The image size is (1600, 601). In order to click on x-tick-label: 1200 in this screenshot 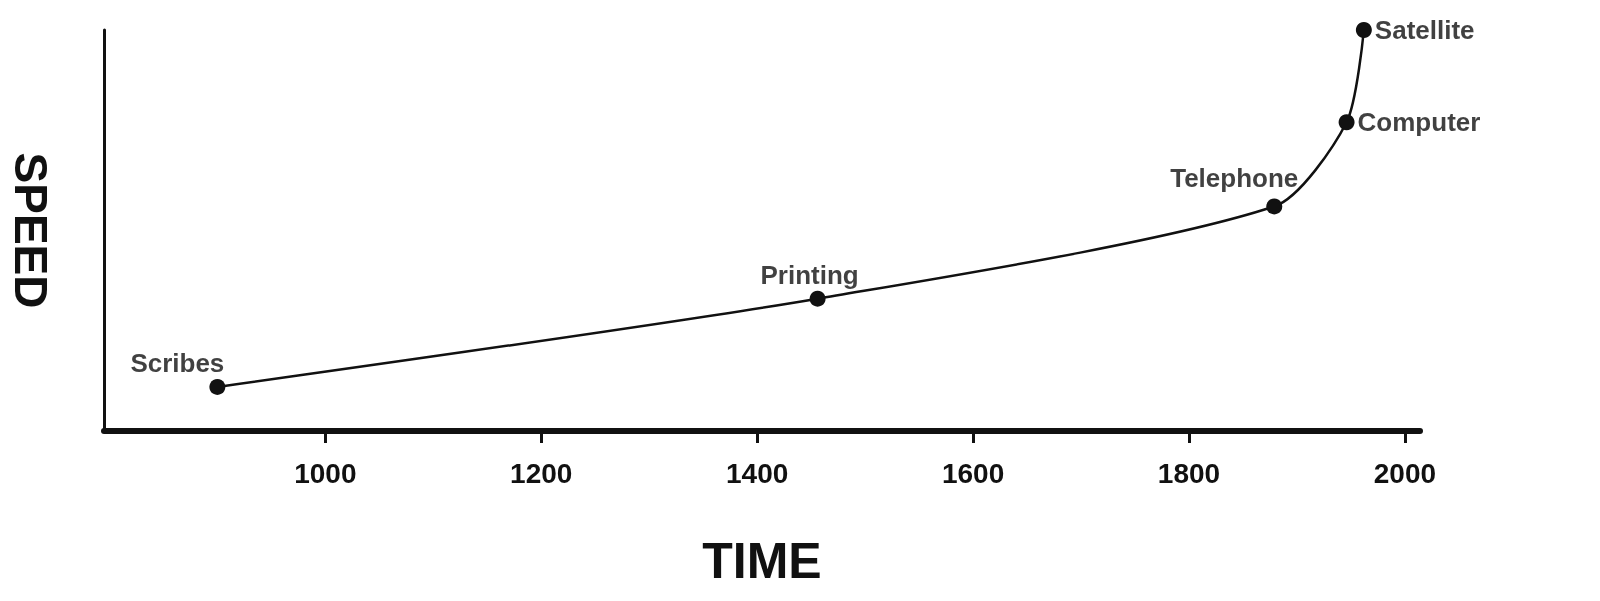, I will do `click(541, 473)`.